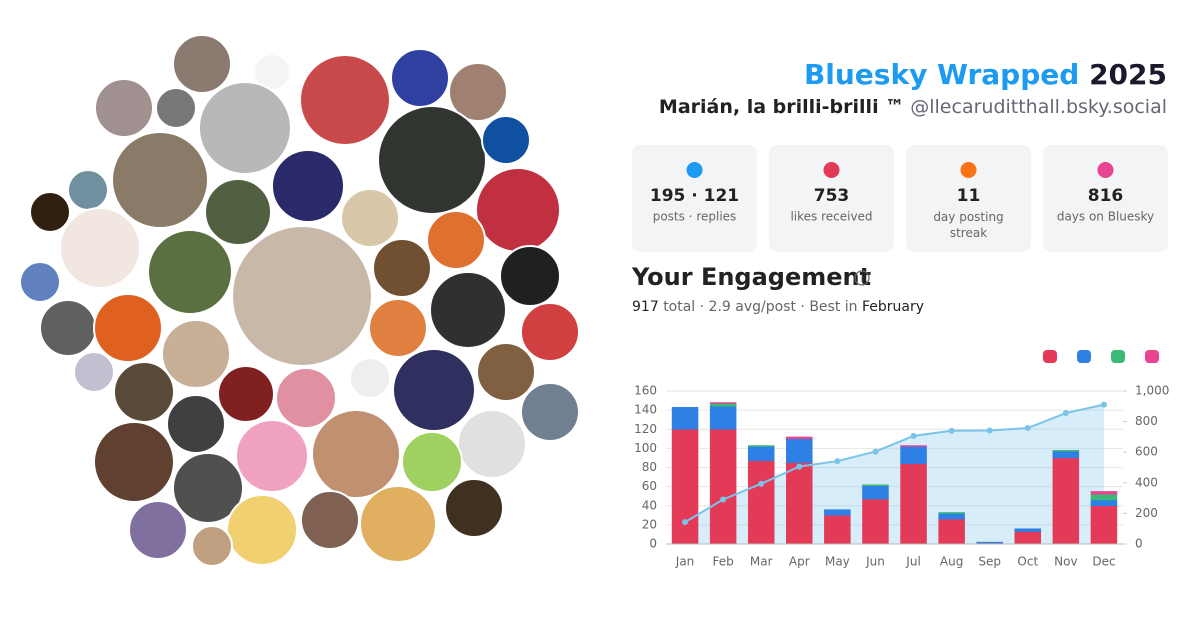 The image size is (1200, 634). Describe the element at coordinates (1038, 107) in the screenshot. I see `handle: @llecaruditthall.bsky.social` at that location.